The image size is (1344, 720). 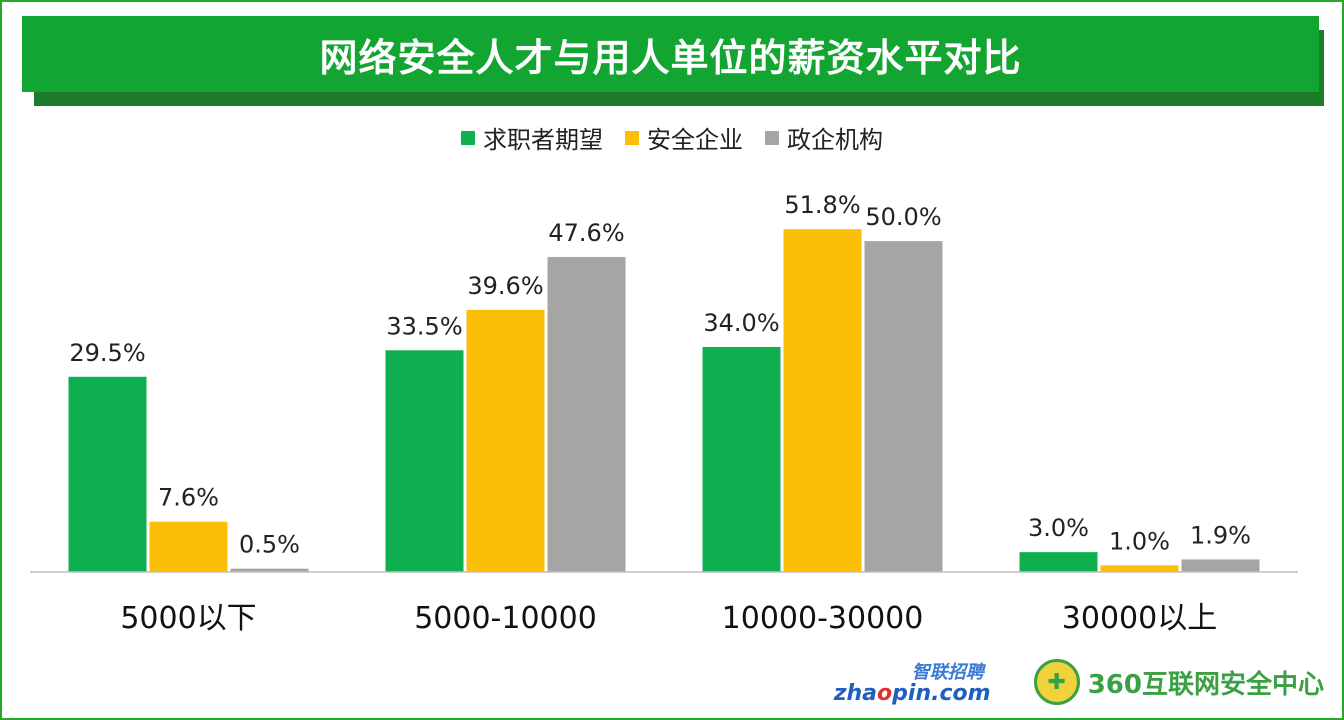 What do you see at coordinates (912, 693) in the screenshot?
I see `zhaopin-logo-en: zhaopin.com` at bounding box center [912, 693].